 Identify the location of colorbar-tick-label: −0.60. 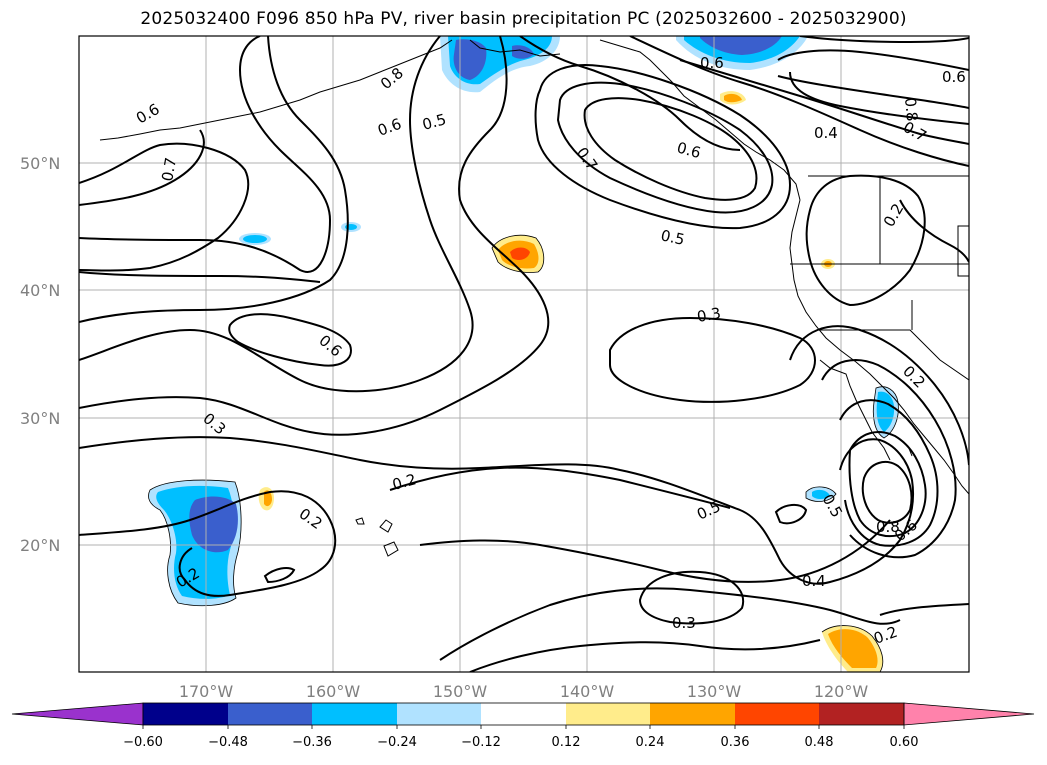
(143, 742).